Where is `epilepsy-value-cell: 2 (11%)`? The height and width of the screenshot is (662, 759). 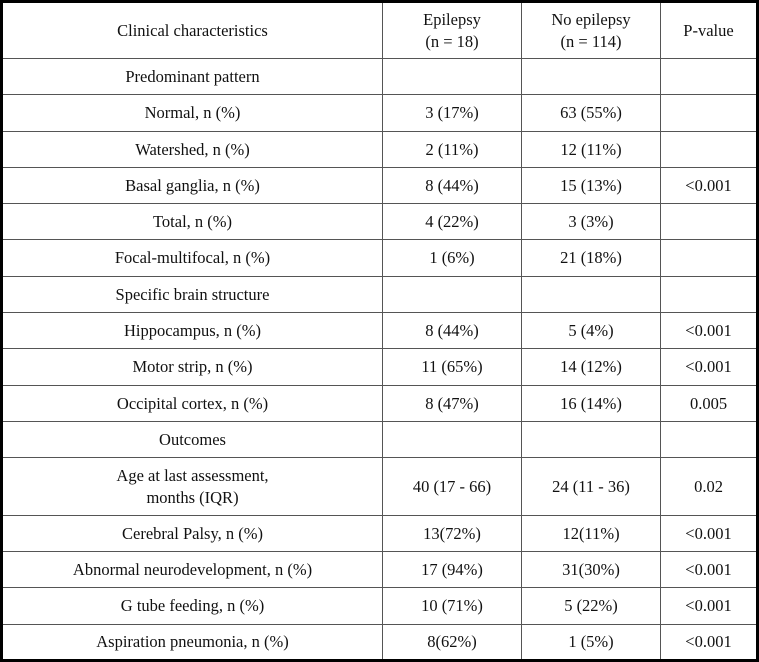 epilepsy-value-cell: 2 (11%) is located at coordinates (452, 149).